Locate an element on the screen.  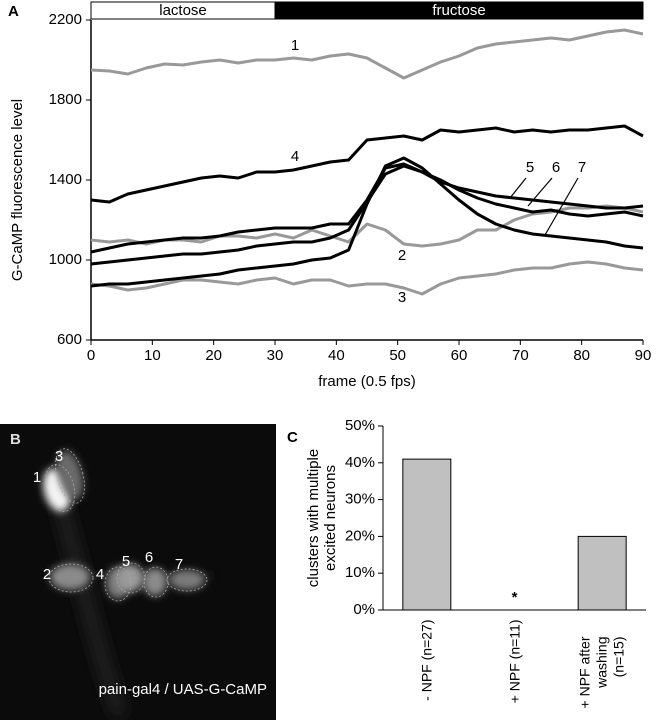
annotation: * is located at coordinates (515, 597).